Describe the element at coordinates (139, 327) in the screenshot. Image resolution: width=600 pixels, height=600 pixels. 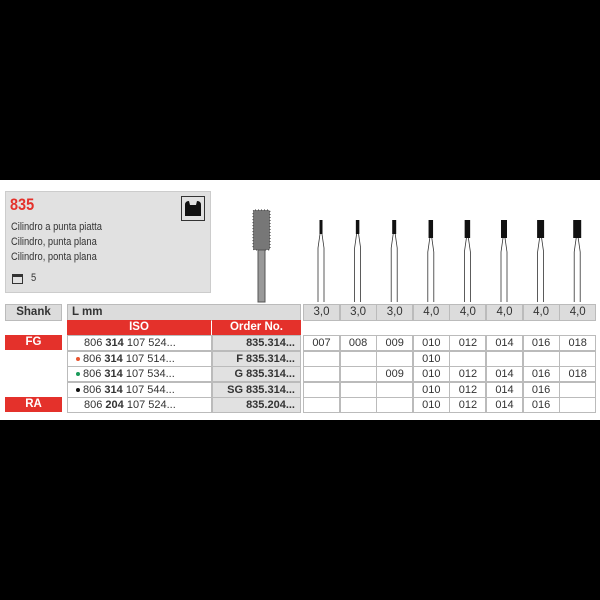
I see `iso-header: ISO` at that location.